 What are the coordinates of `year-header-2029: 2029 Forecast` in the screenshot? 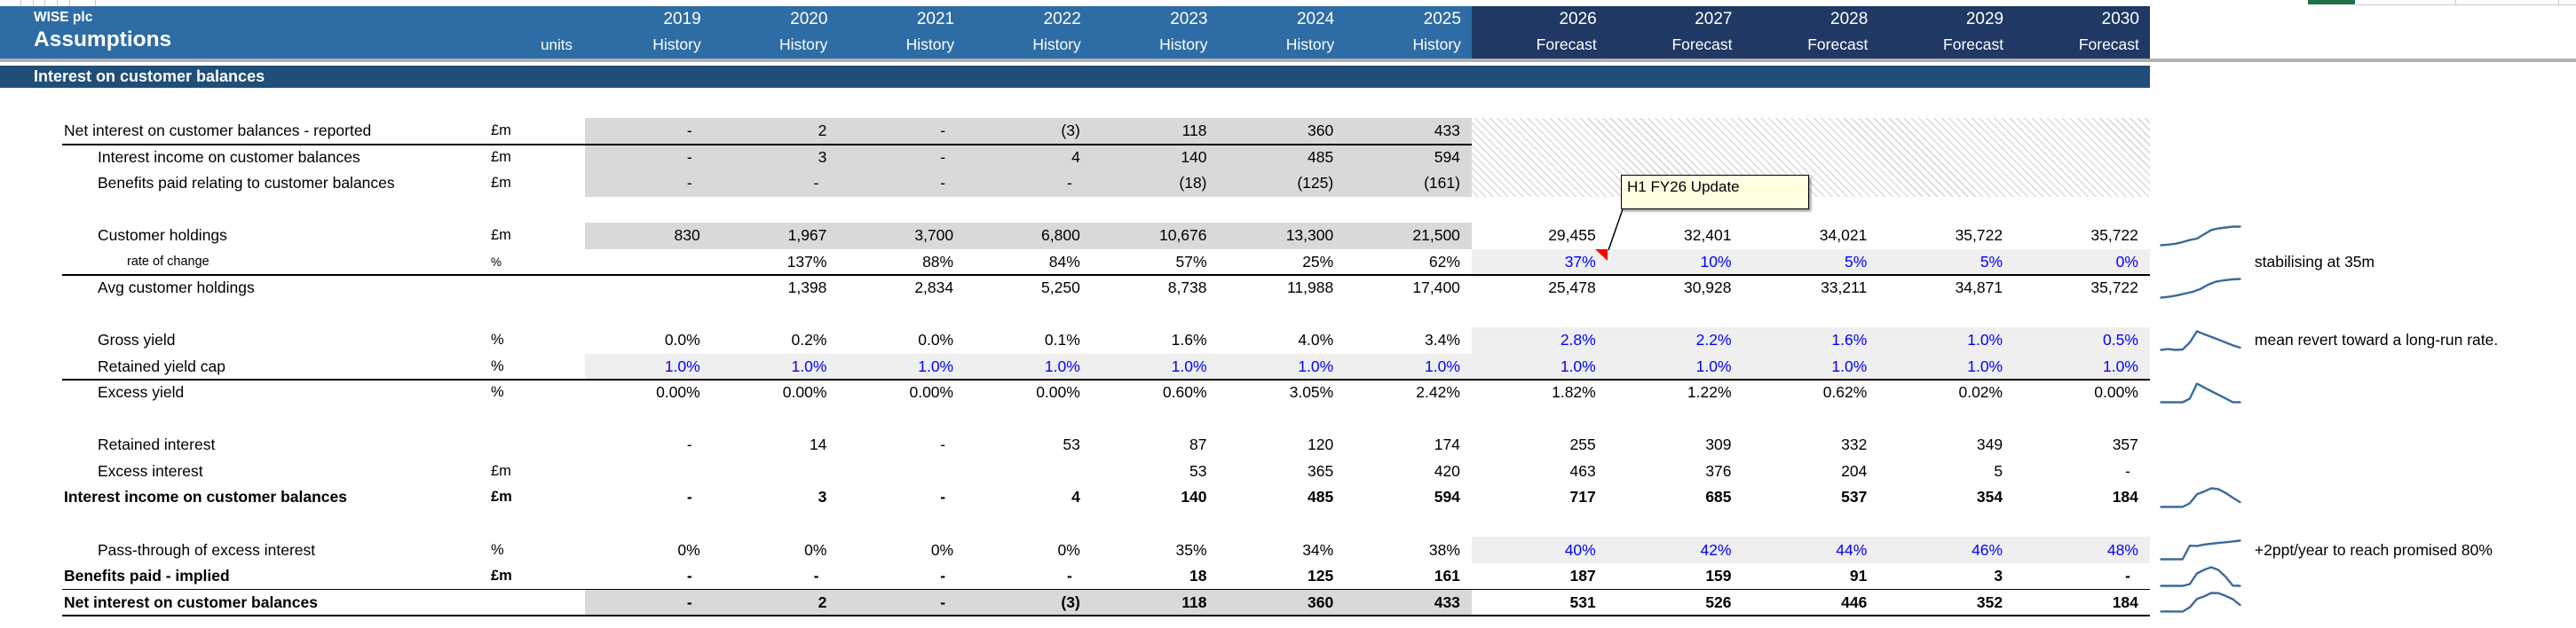 It's located at (1946, 32).